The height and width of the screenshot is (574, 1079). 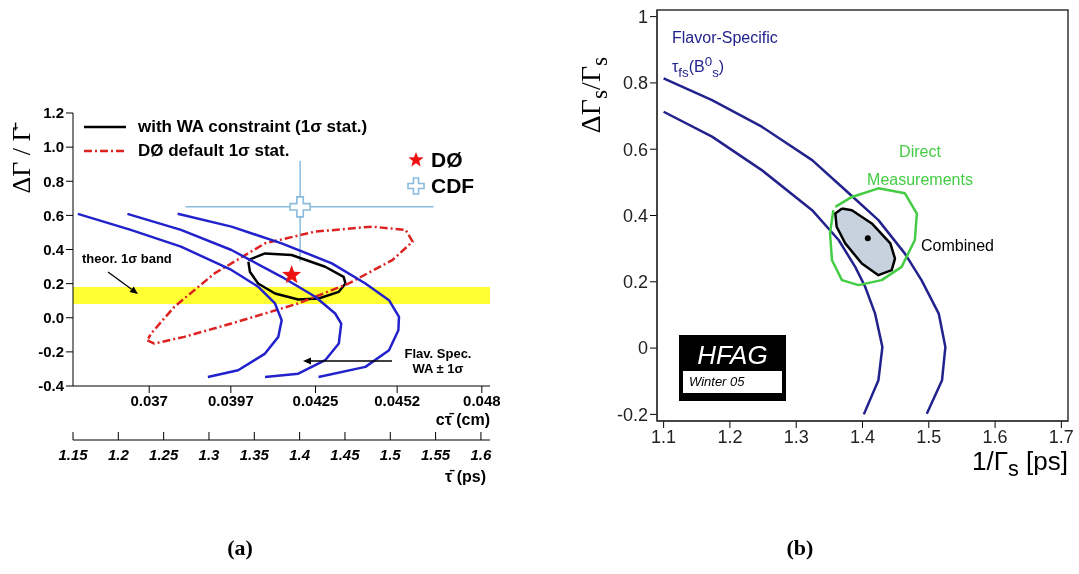 What do you see at coordinates (664, 436) in the screenshot?
I see `x-tick-label: 1.1` at bounding box center [664, 436].